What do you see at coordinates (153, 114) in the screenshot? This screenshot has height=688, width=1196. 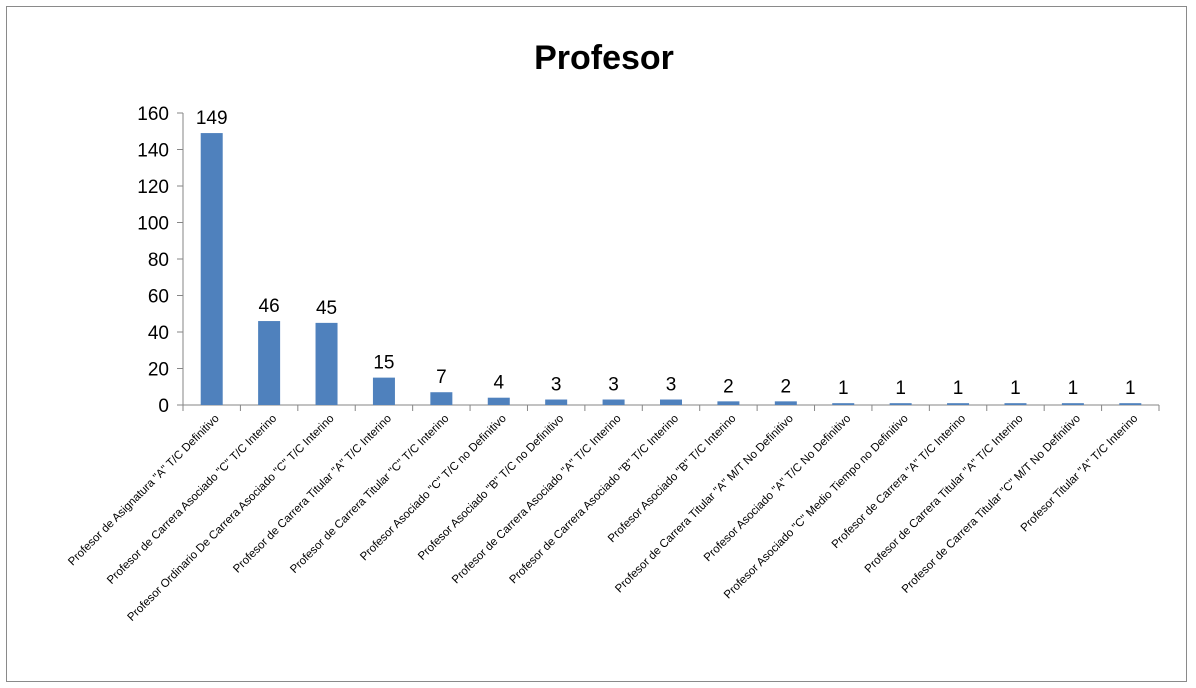 I see `y-tick-label: 160` at bounding box center [153, 114].